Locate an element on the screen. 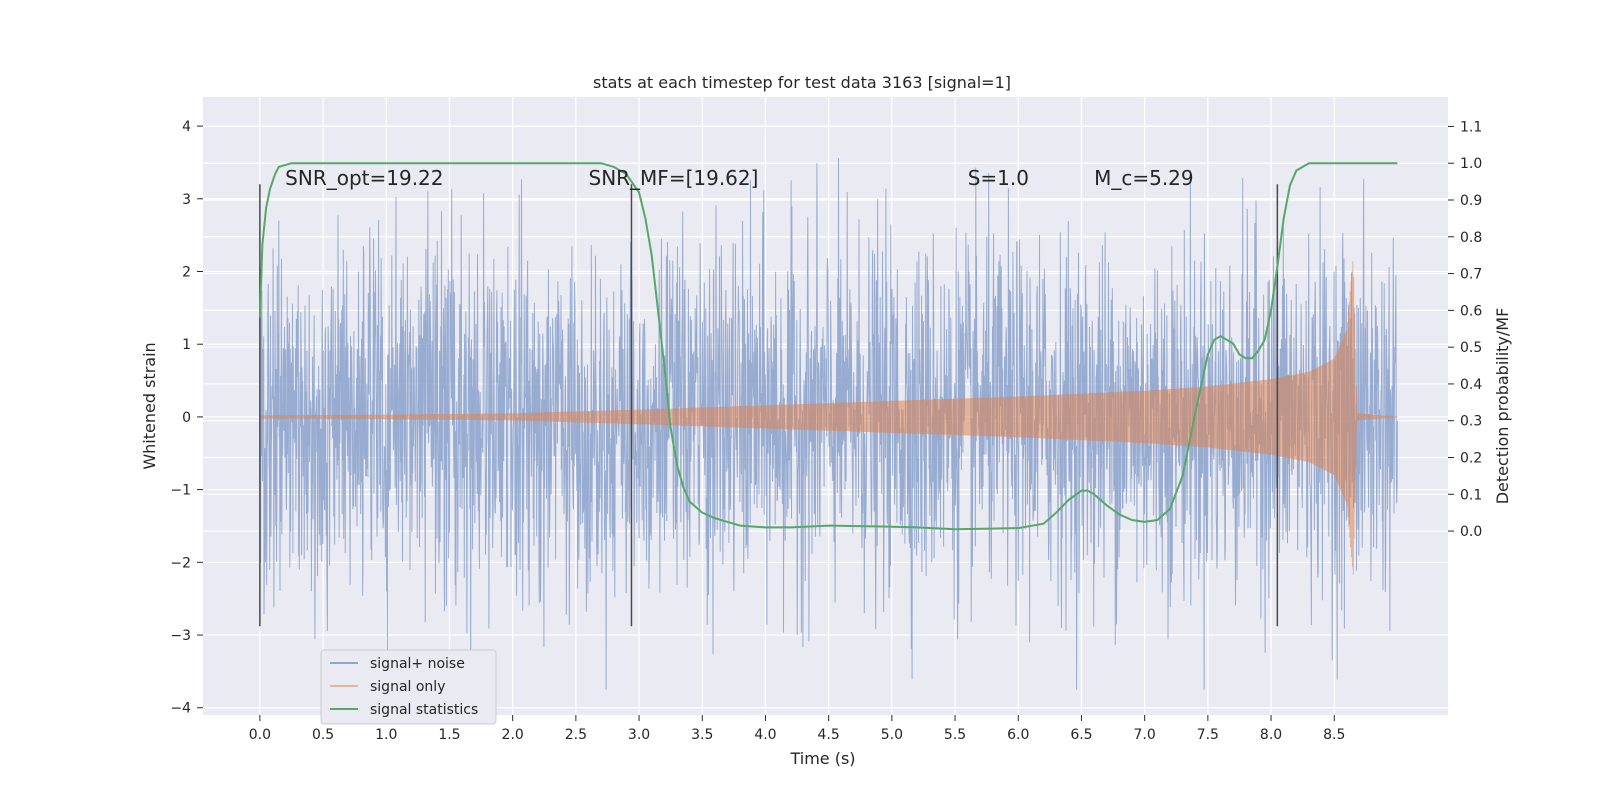  x-tick-label: 4.0 is located at coordinates (765, 735).